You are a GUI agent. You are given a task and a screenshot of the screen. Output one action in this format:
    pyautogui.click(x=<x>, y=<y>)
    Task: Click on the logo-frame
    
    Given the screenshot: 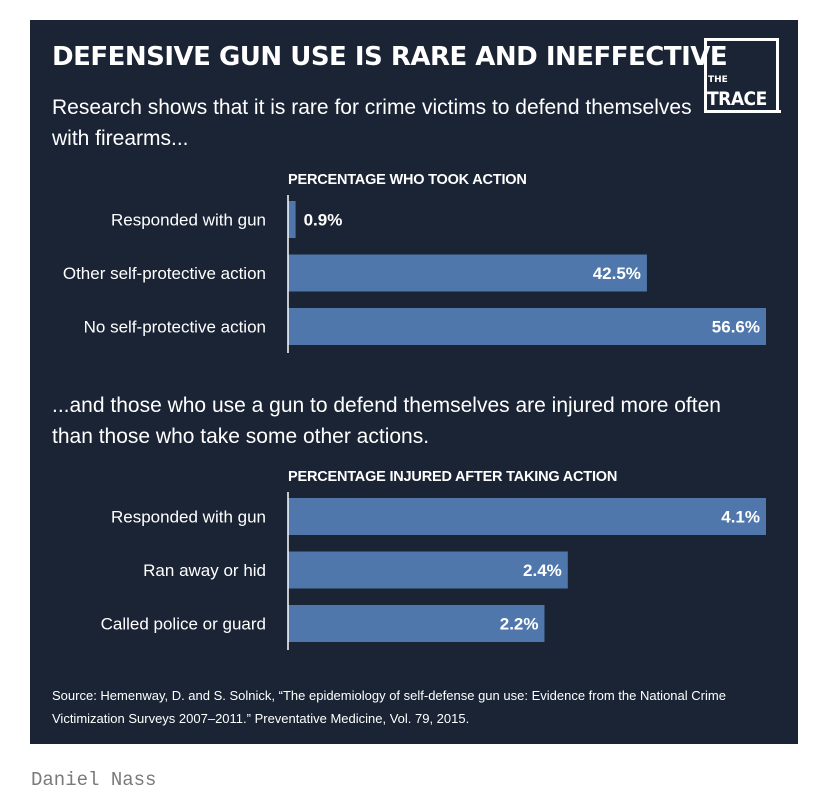 What is the action you would take?
    pyautogui.click(x=741, y=75)
    